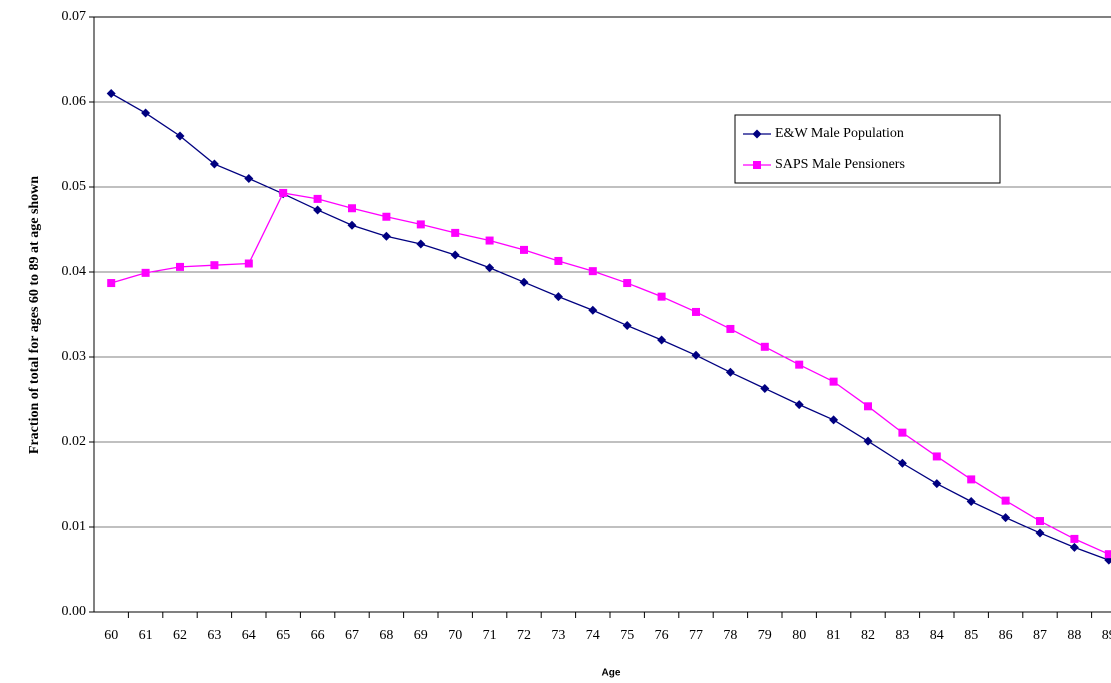 The image size is (1111, 683). What do you see at coordinates (146, 635) in the screenshot?
I see `x-tick-label: 61` at bounding box center [146, 635].